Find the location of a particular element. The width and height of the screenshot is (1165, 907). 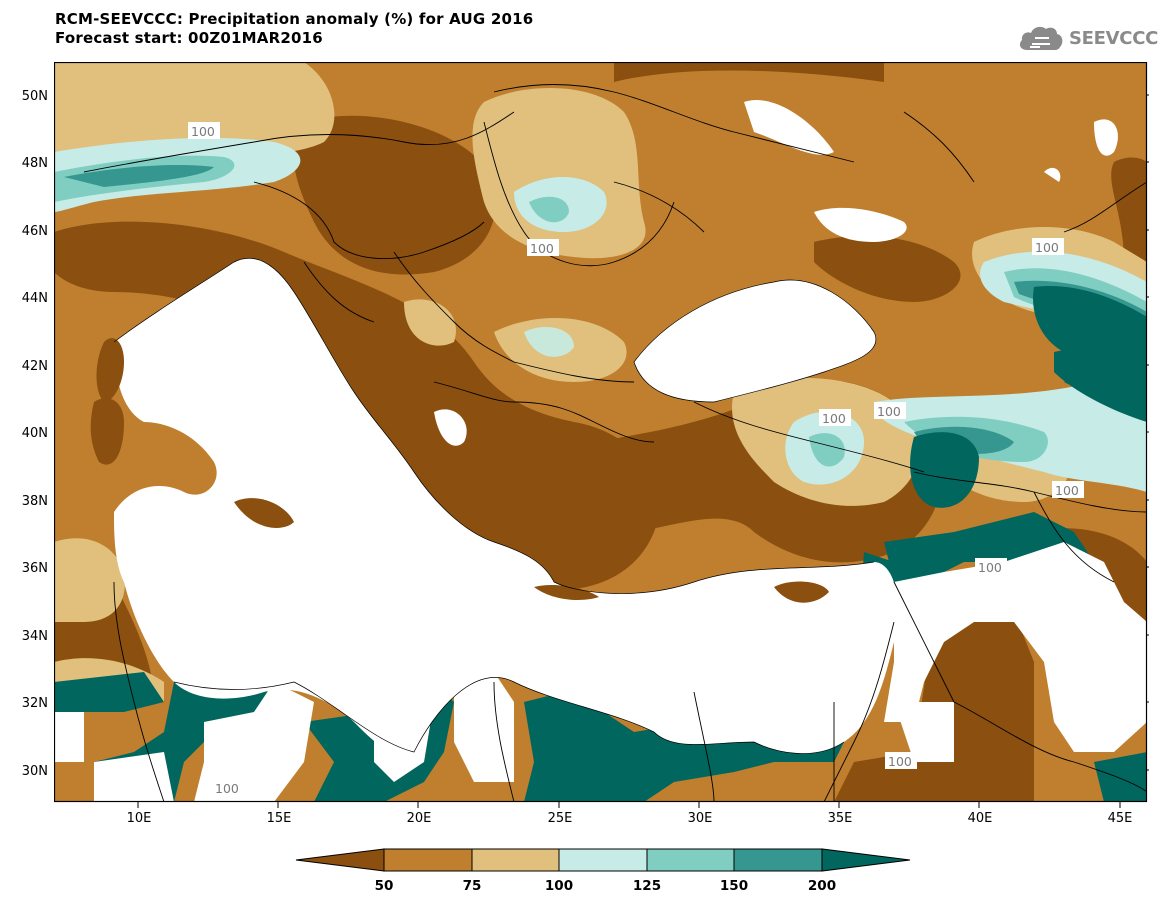

lat-label: 42N is located at coordinates (35, 366).